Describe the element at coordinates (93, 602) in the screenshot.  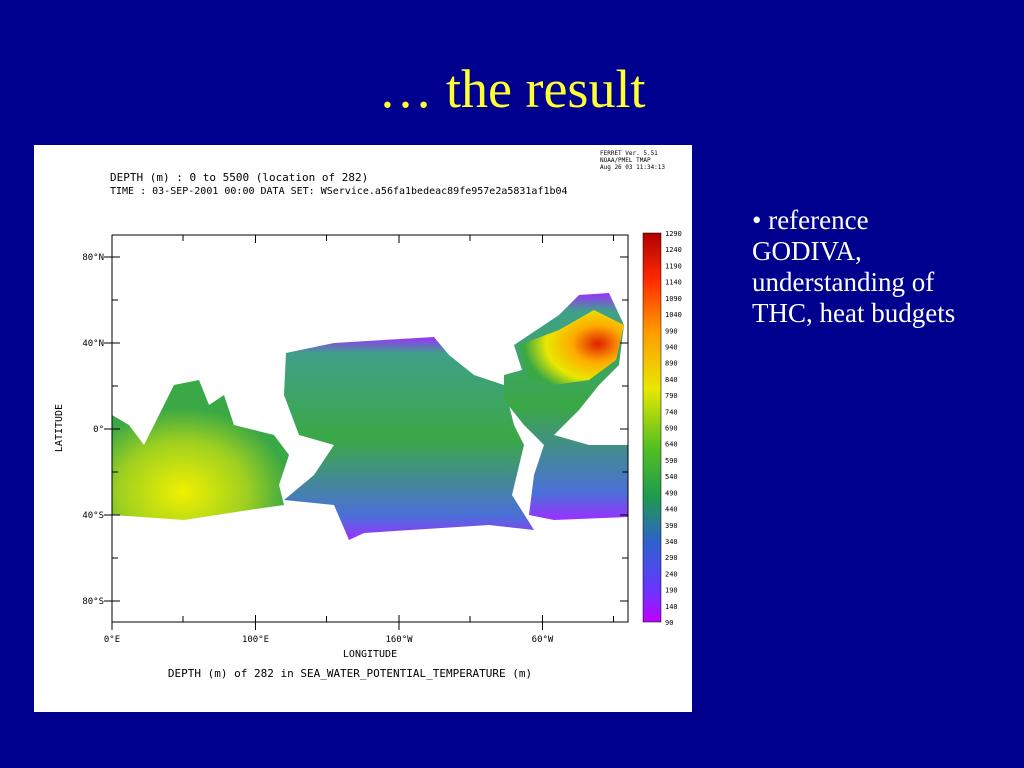
I see `y-tick-label: 80°S` at that location.